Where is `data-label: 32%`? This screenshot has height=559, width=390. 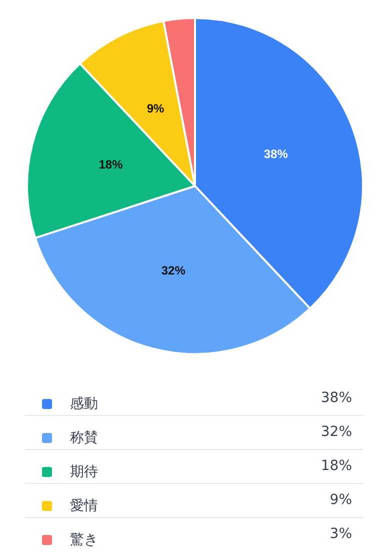 data-label: 32% is located at coordinates (173, 270).